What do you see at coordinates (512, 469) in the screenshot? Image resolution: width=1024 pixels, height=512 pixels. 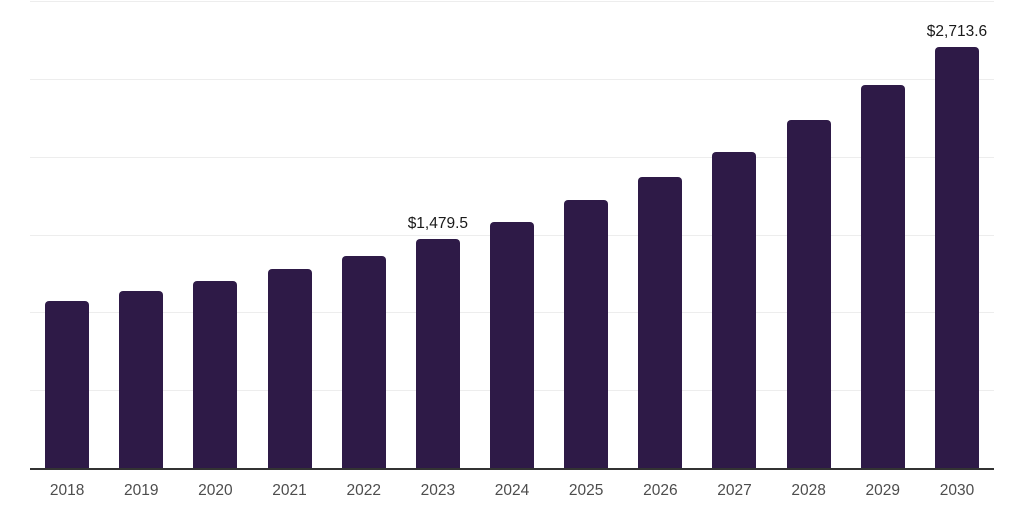 I see `x-axis-line` at bounding box center [512, 469].